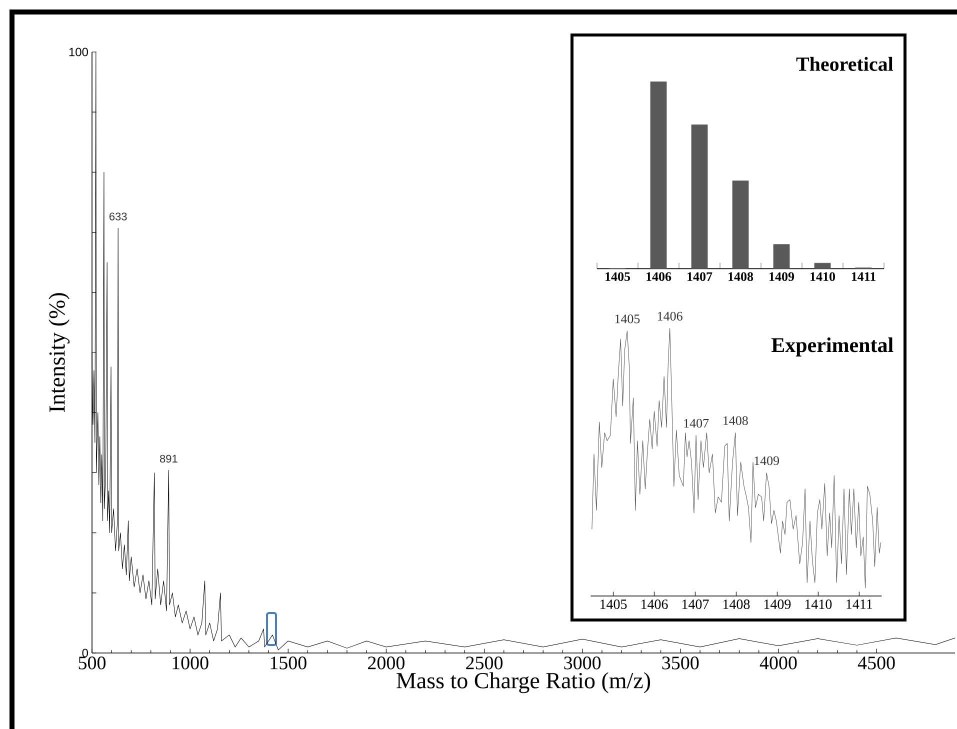 This screenshot has width=957, height=729. Describe the element at coordinates (288, 663) in the screenshot. I see `x-tick-label: 1500` at that location.